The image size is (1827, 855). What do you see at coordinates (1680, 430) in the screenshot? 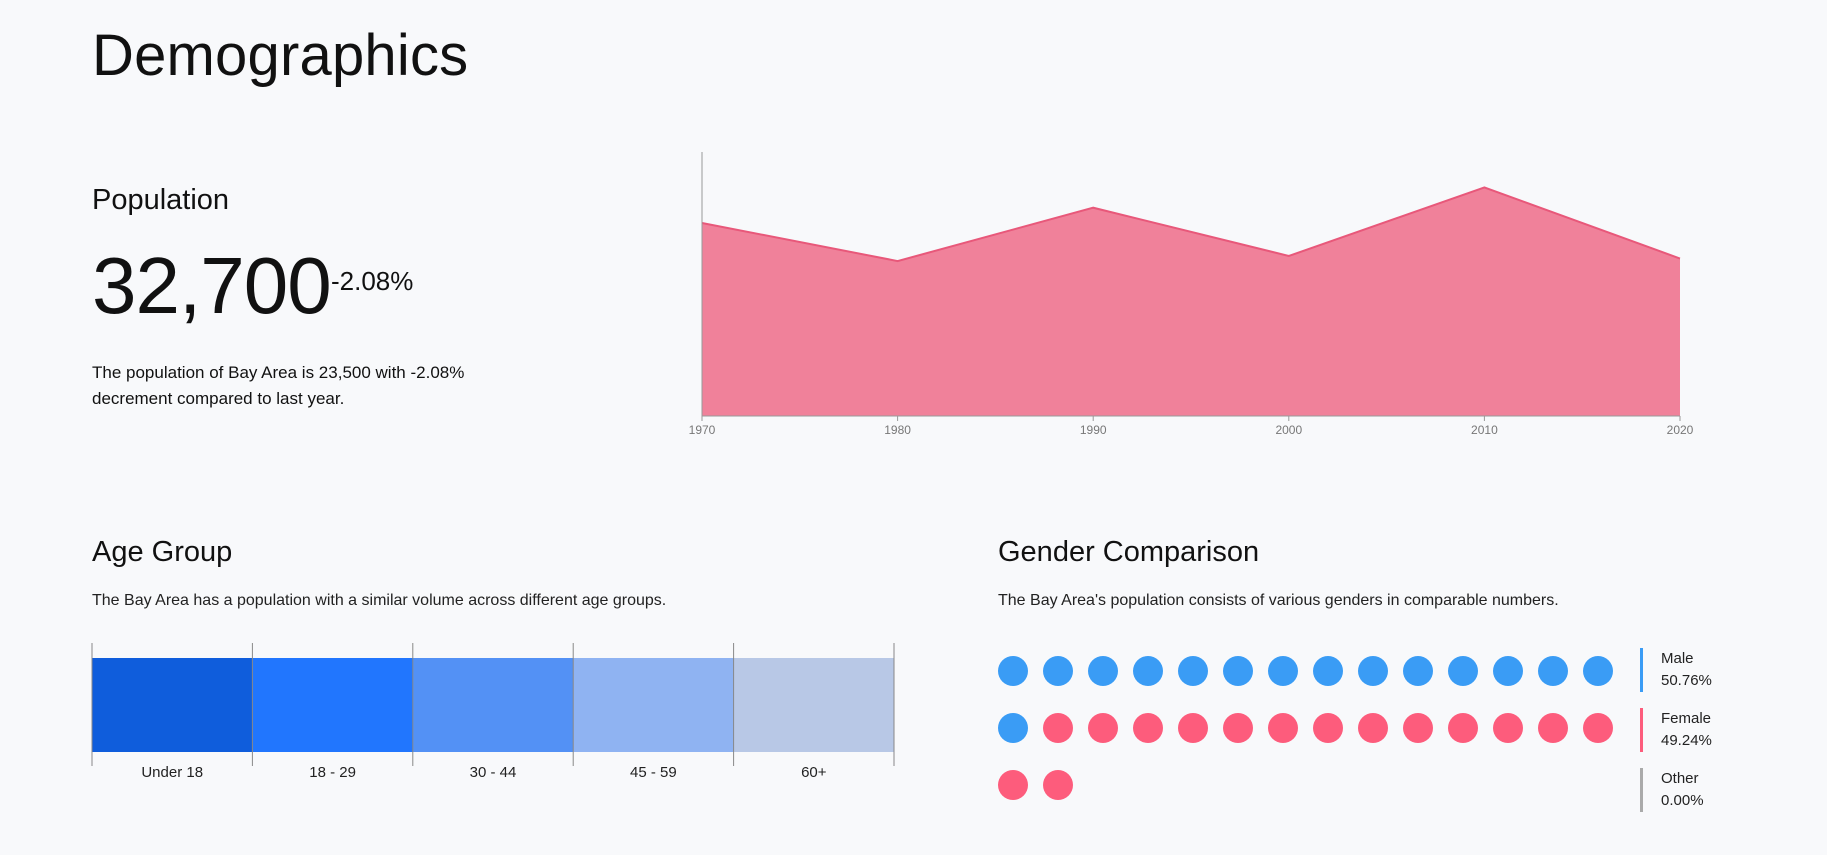
I see `x-tick-label: 2020` at bounding box center [1680, 430].